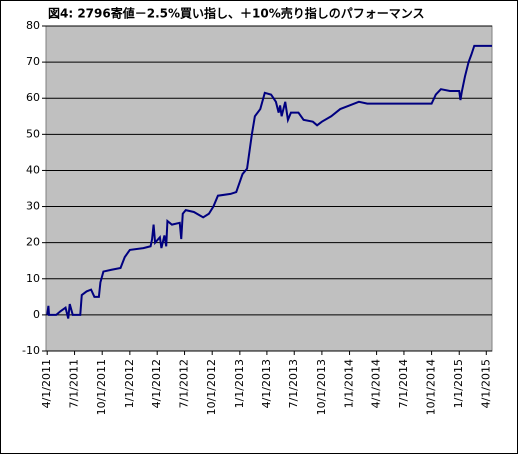  What do you see at coordinates (33, 97) in the screenshot?
I see `y-tick-label: 60` at bounding box center [33, 97].